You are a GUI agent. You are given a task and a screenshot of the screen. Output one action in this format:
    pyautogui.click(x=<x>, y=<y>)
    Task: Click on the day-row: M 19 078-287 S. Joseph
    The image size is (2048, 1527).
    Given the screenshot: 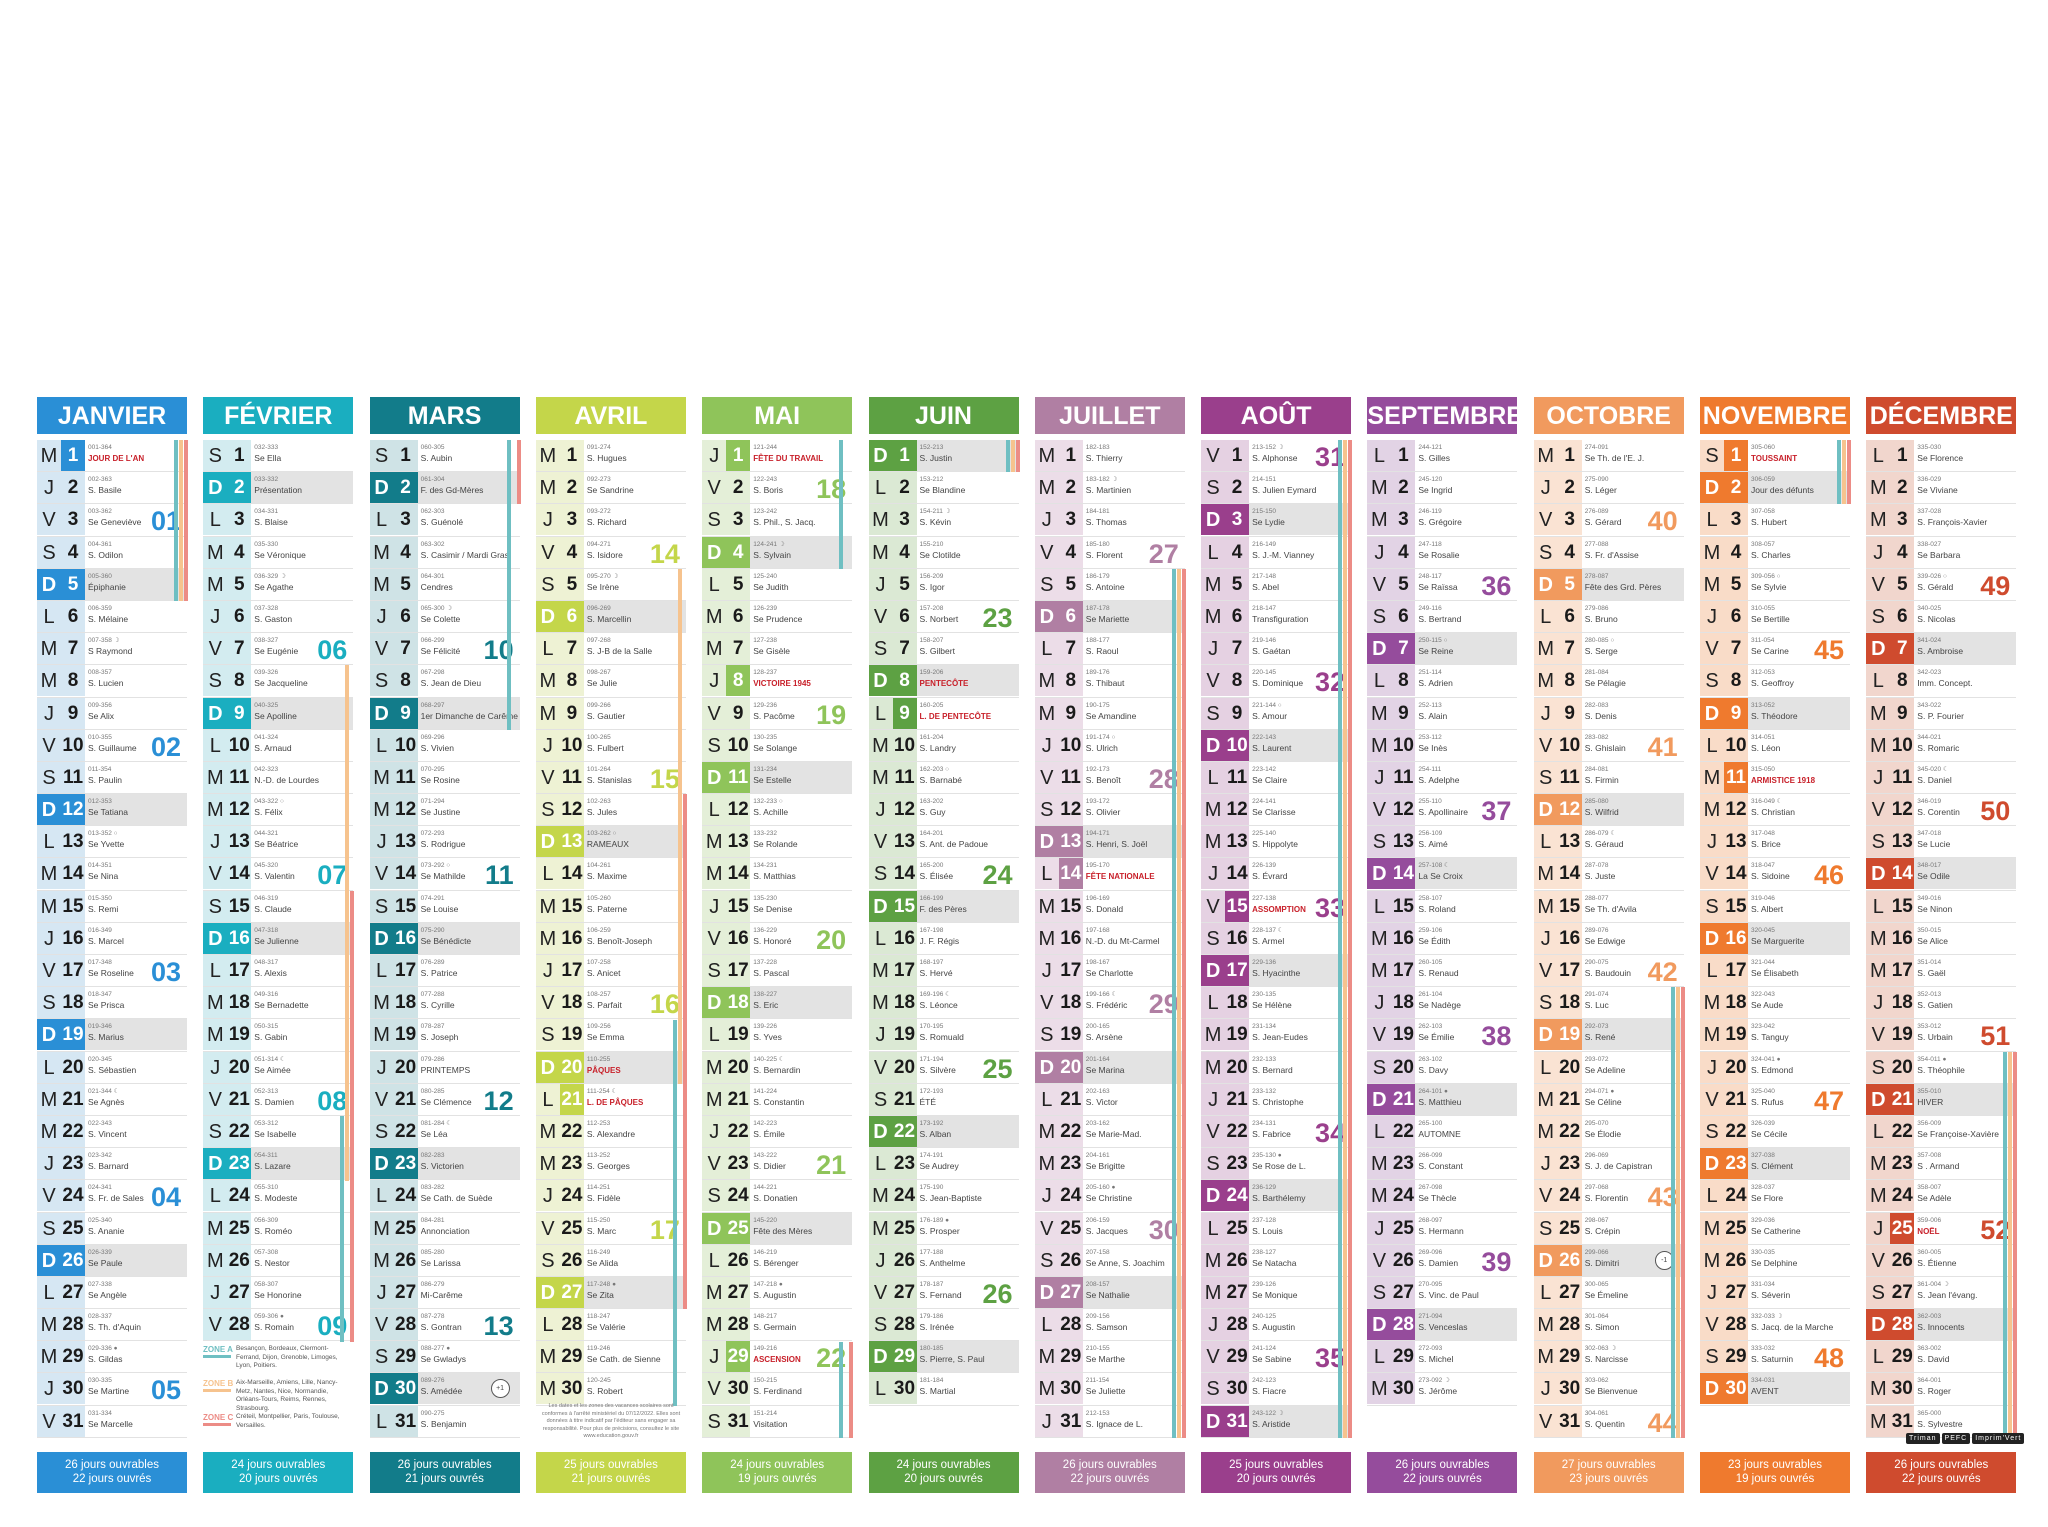 What is the action you would take?
    pyautogui.click(x=444, y=1035)
    